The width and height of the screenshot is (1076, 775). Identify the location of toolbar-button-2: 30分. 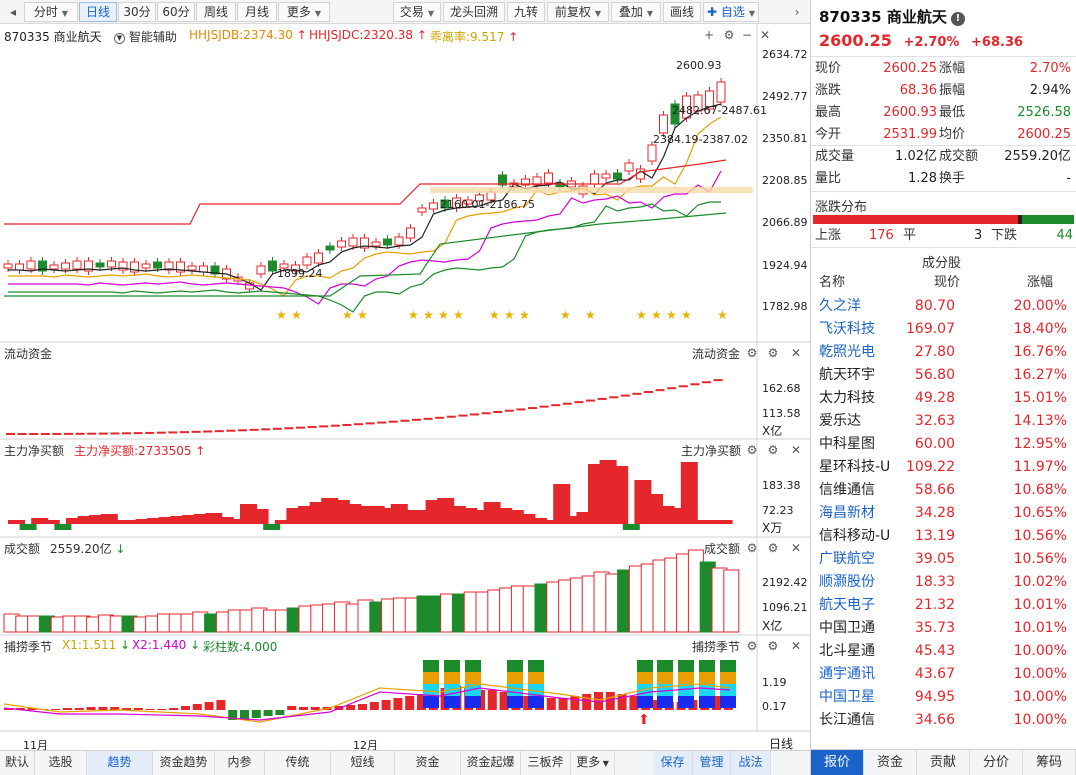
(137, 12).